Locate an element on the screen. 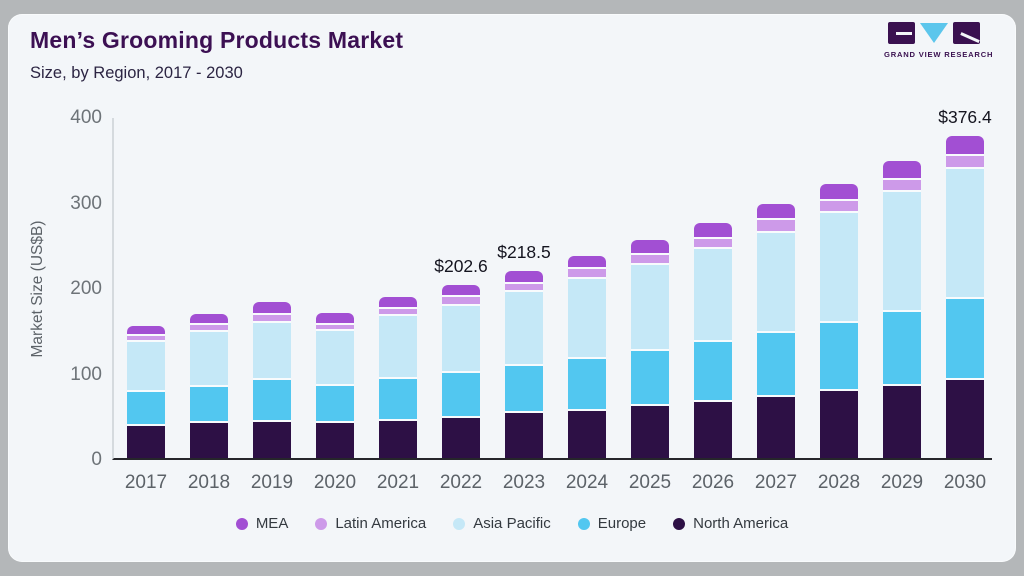  legend-label: MEA is located at coordinates (272, 523).